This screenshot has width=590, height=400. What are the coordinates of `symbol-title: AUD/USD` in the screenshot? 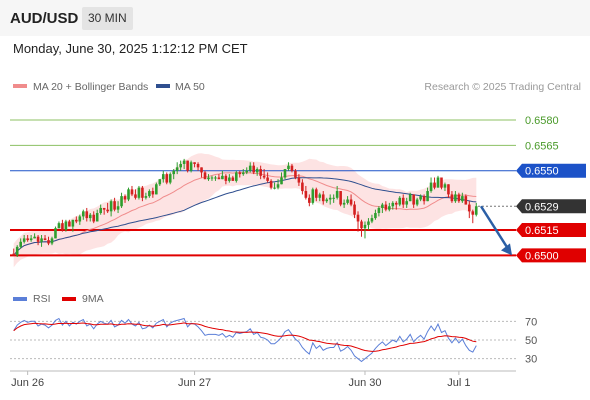 It's located at (44, 18).